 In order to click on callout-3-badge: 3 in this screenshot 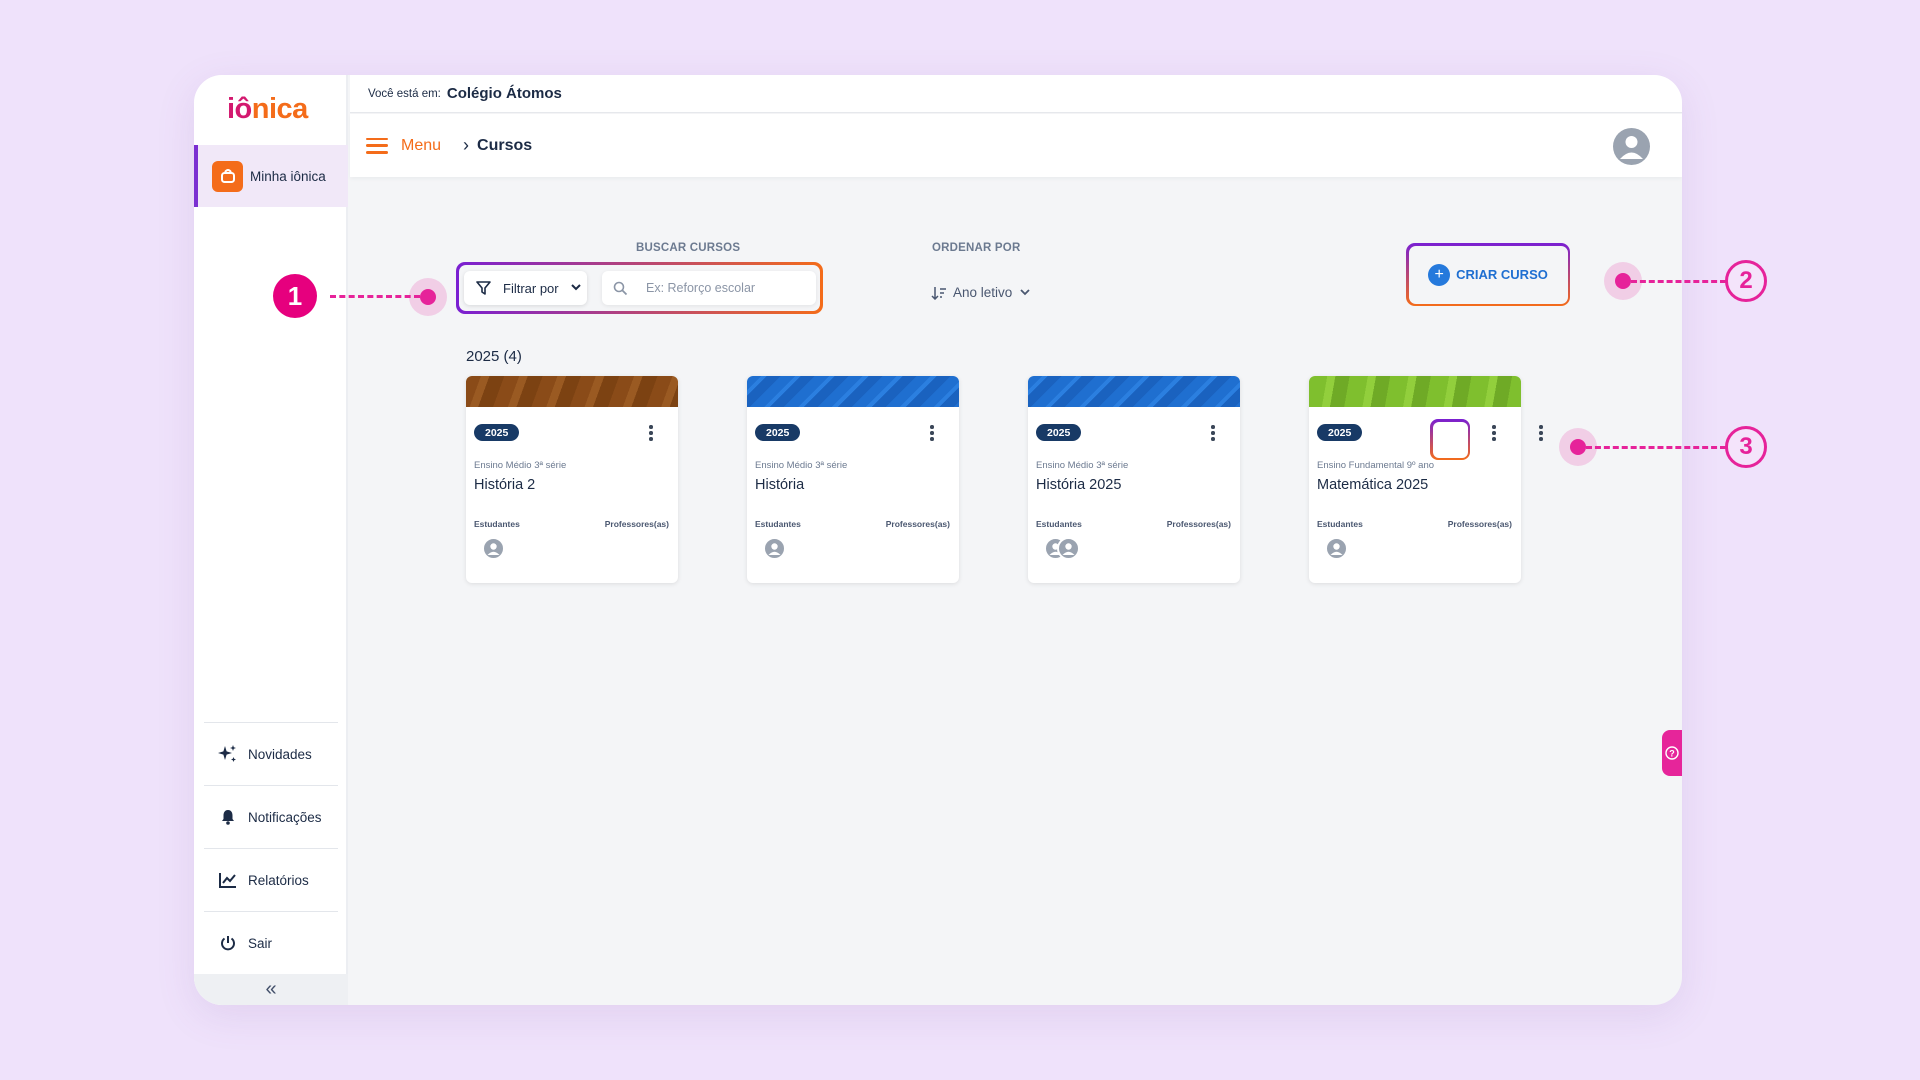, I will do `click(1746, 447)`.